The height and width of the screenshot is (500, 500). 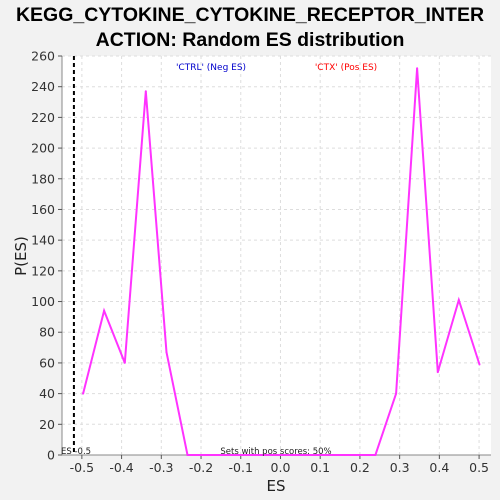 What do you see at coordinates (439, 467) in the screenshot?
I see `x-tick-label: 0.4` at bounding box center [439, 467].